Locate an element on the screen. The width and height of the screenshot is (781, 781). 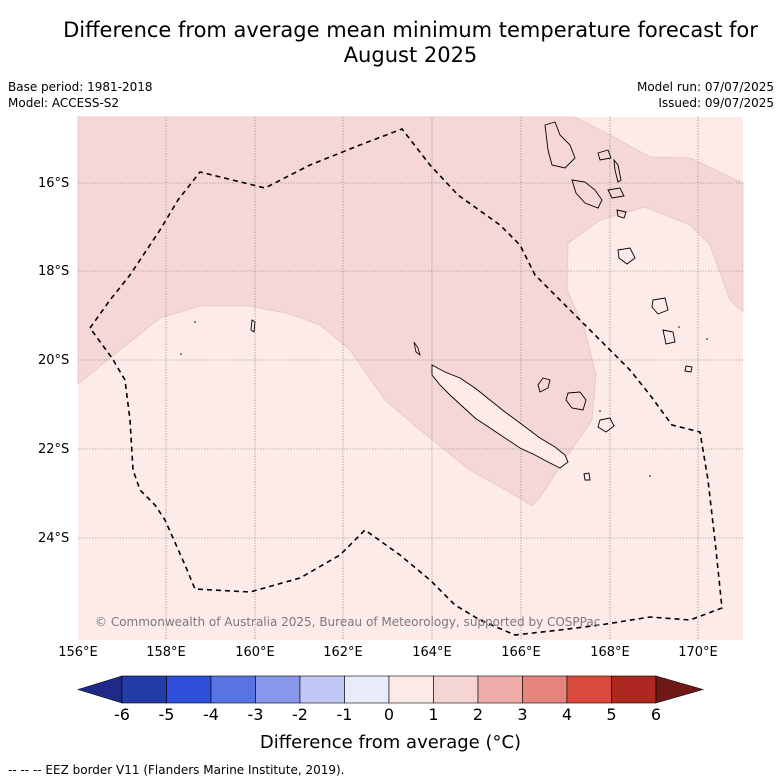
colorbar-tick-label: 0 is located at coordinates (389, 714).